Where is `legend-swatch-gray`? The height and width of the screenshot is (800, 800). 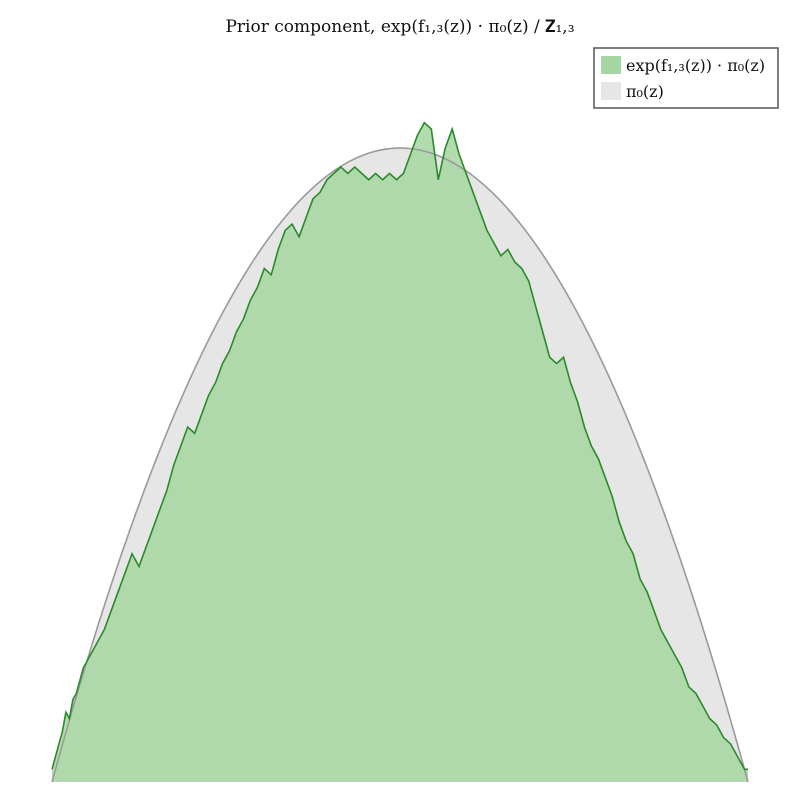
legend-swatch-gray is located at coordinates (611, 91).